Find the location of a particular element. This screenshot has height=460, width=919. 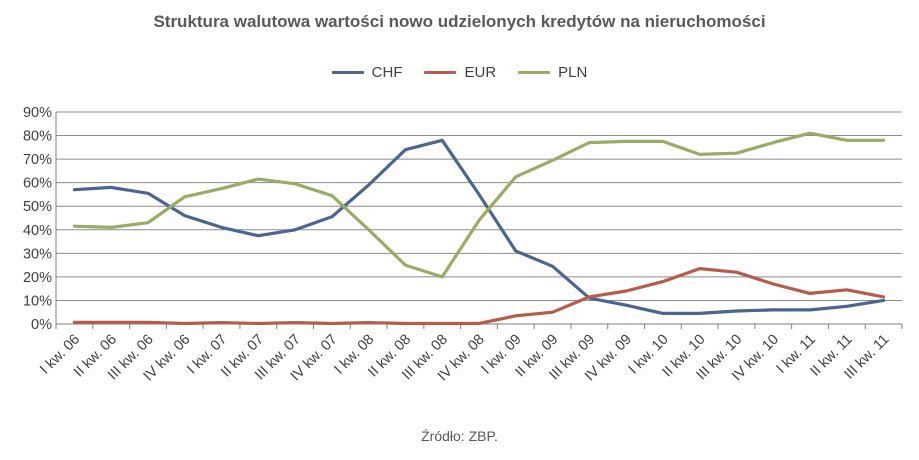

legend-swatch-pln is located at coordinates (534, 72).